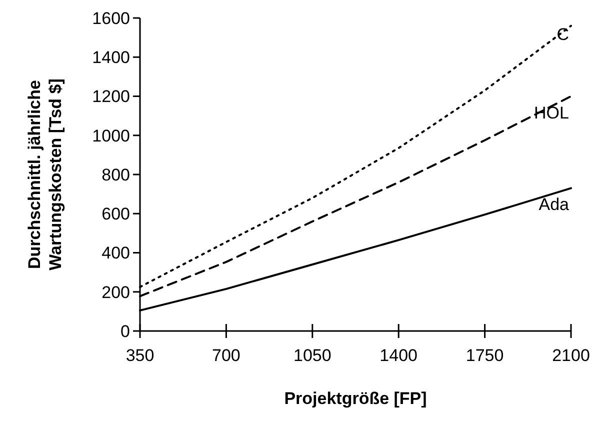 This screenshot has height=426, width=605. Describe the element at coordinates (116, 253) in the screenshot. I see `y-tick-label: 400` at that location.